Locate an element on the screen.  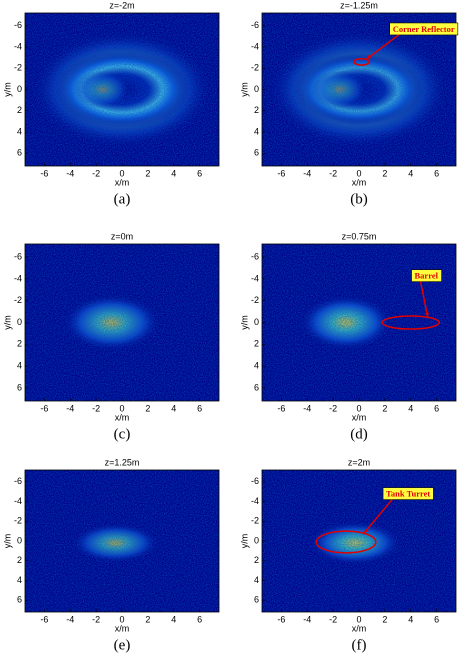
caption: (e) is located at coordinates (122, 645).